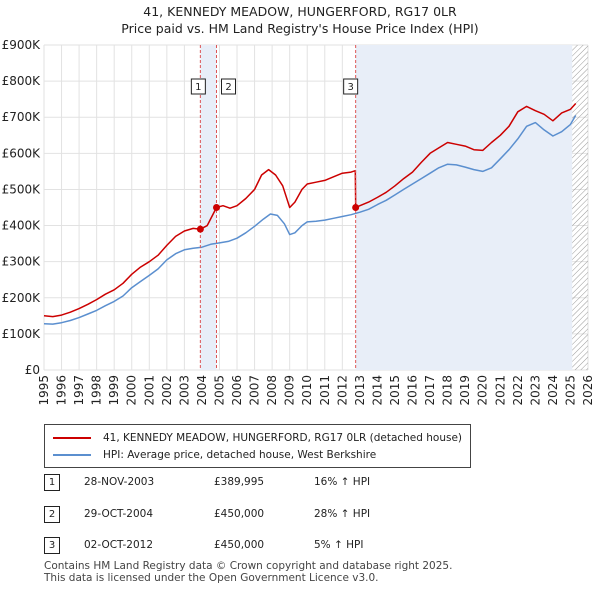 The height and width of the screenshot is (590, 600). I want to click on x-tick-label: 2013, so click(360, 390).